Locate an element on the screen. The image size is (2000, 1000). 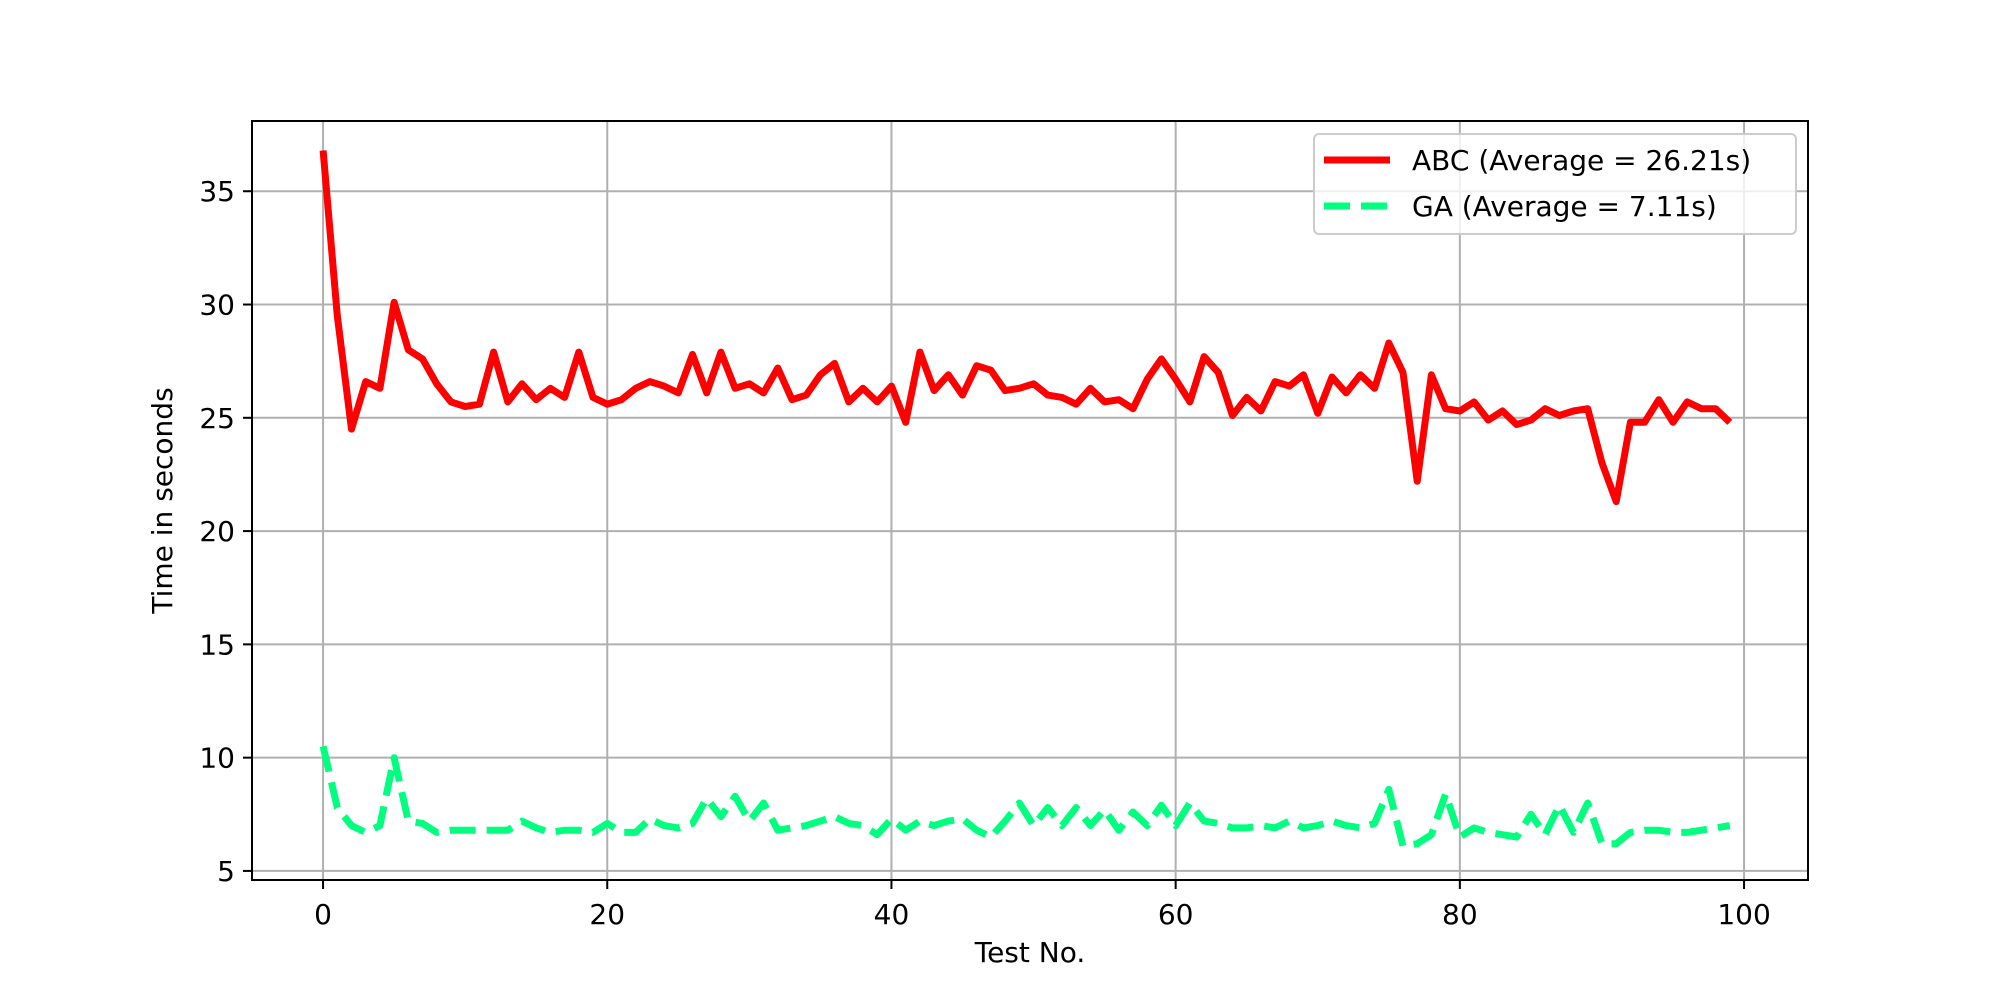
y-tick-label-20: 20 is located at coordinates (217, 531).